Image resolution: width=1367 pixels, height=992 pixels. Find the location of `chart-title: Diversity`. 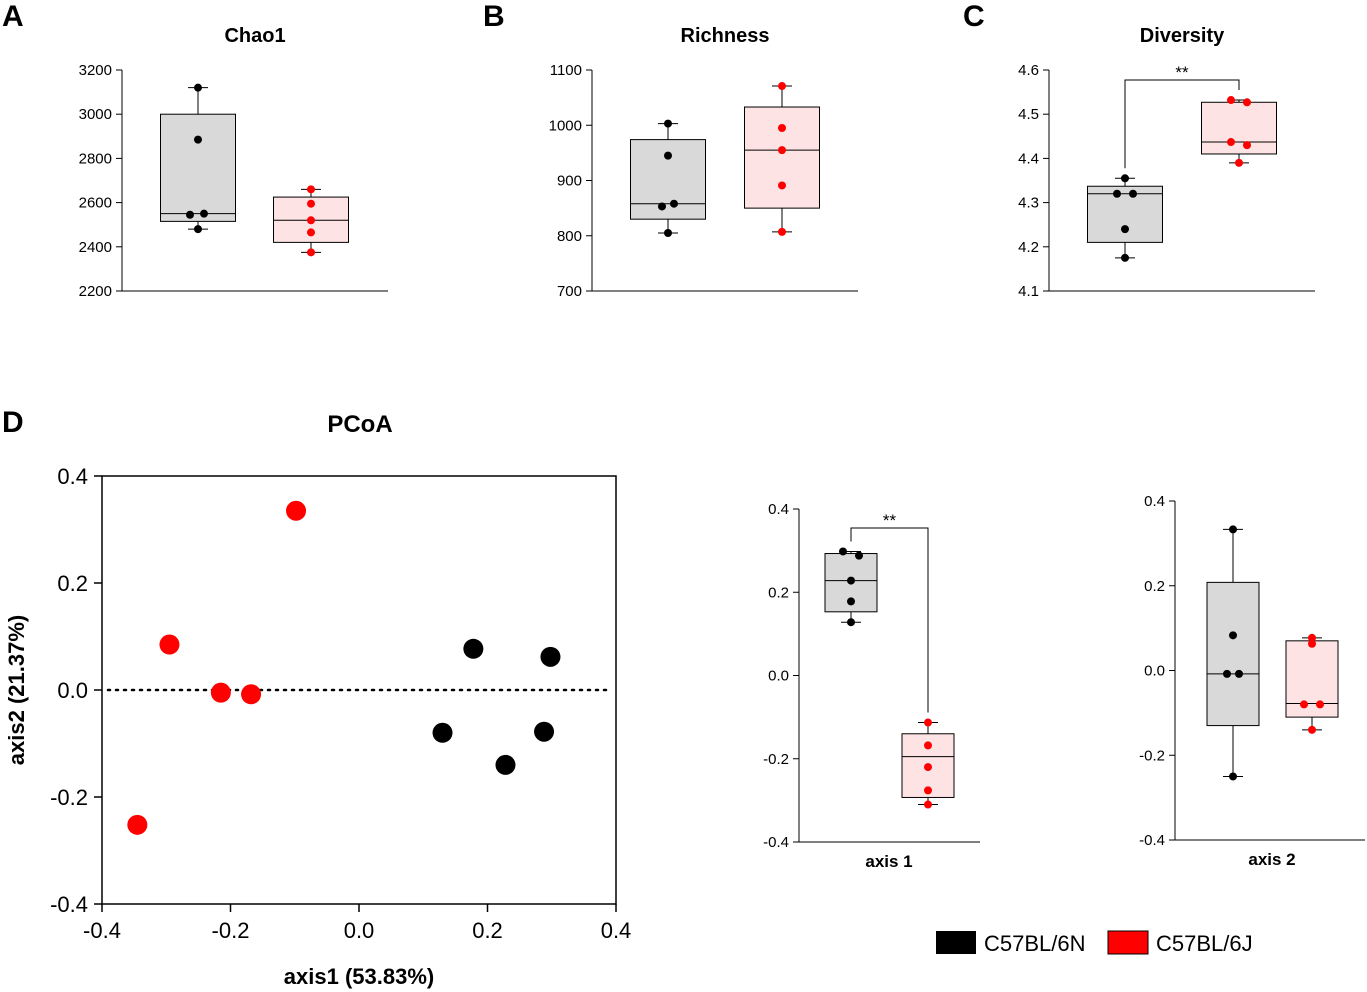

chart-title: Diversity is located at coordinates (1182, 36).